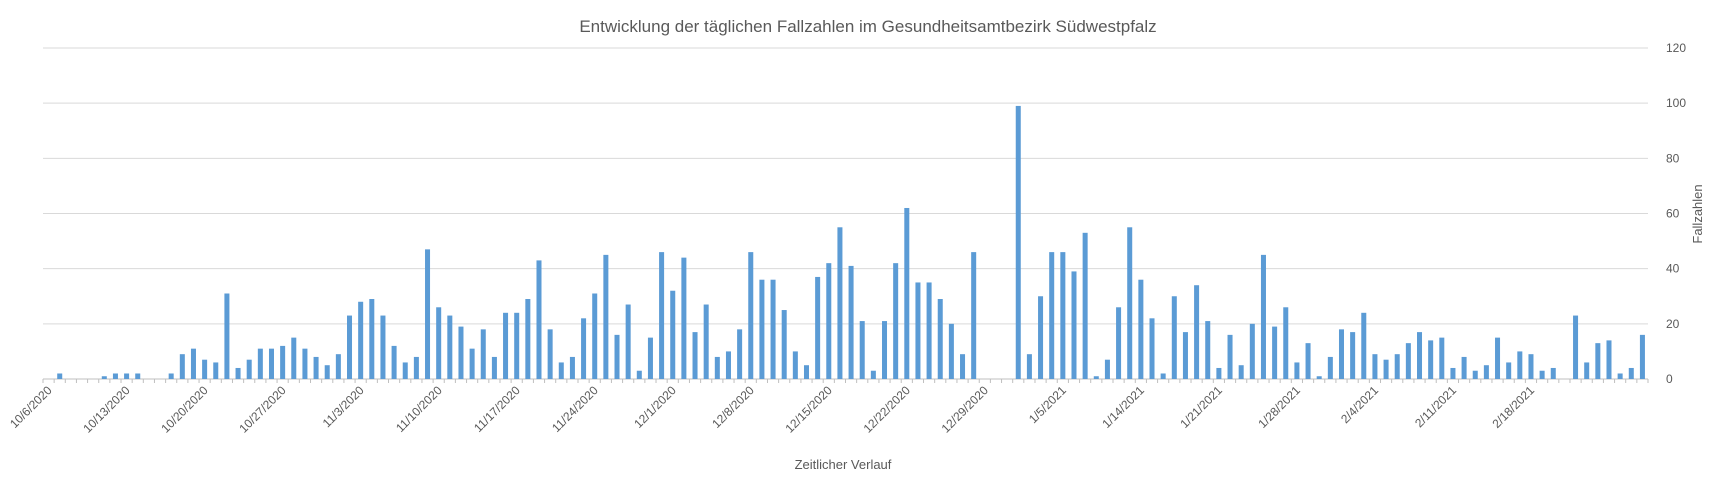 The height and width of the screenshot is (489, 1718). What do you see at coordinates (1673, 324) in the screenshot?
I see `y-tick-label: 20` at bounding box center [1673, 324].